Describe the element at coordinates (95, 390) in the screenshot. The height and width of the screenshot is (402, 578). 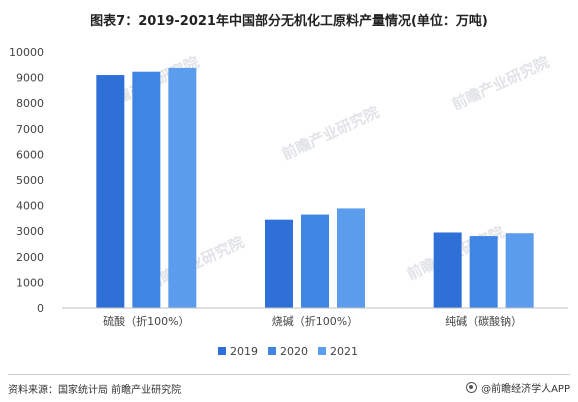
I see `source-note: 资料来源：国家统计局 前瞻产业研究院` at that location.